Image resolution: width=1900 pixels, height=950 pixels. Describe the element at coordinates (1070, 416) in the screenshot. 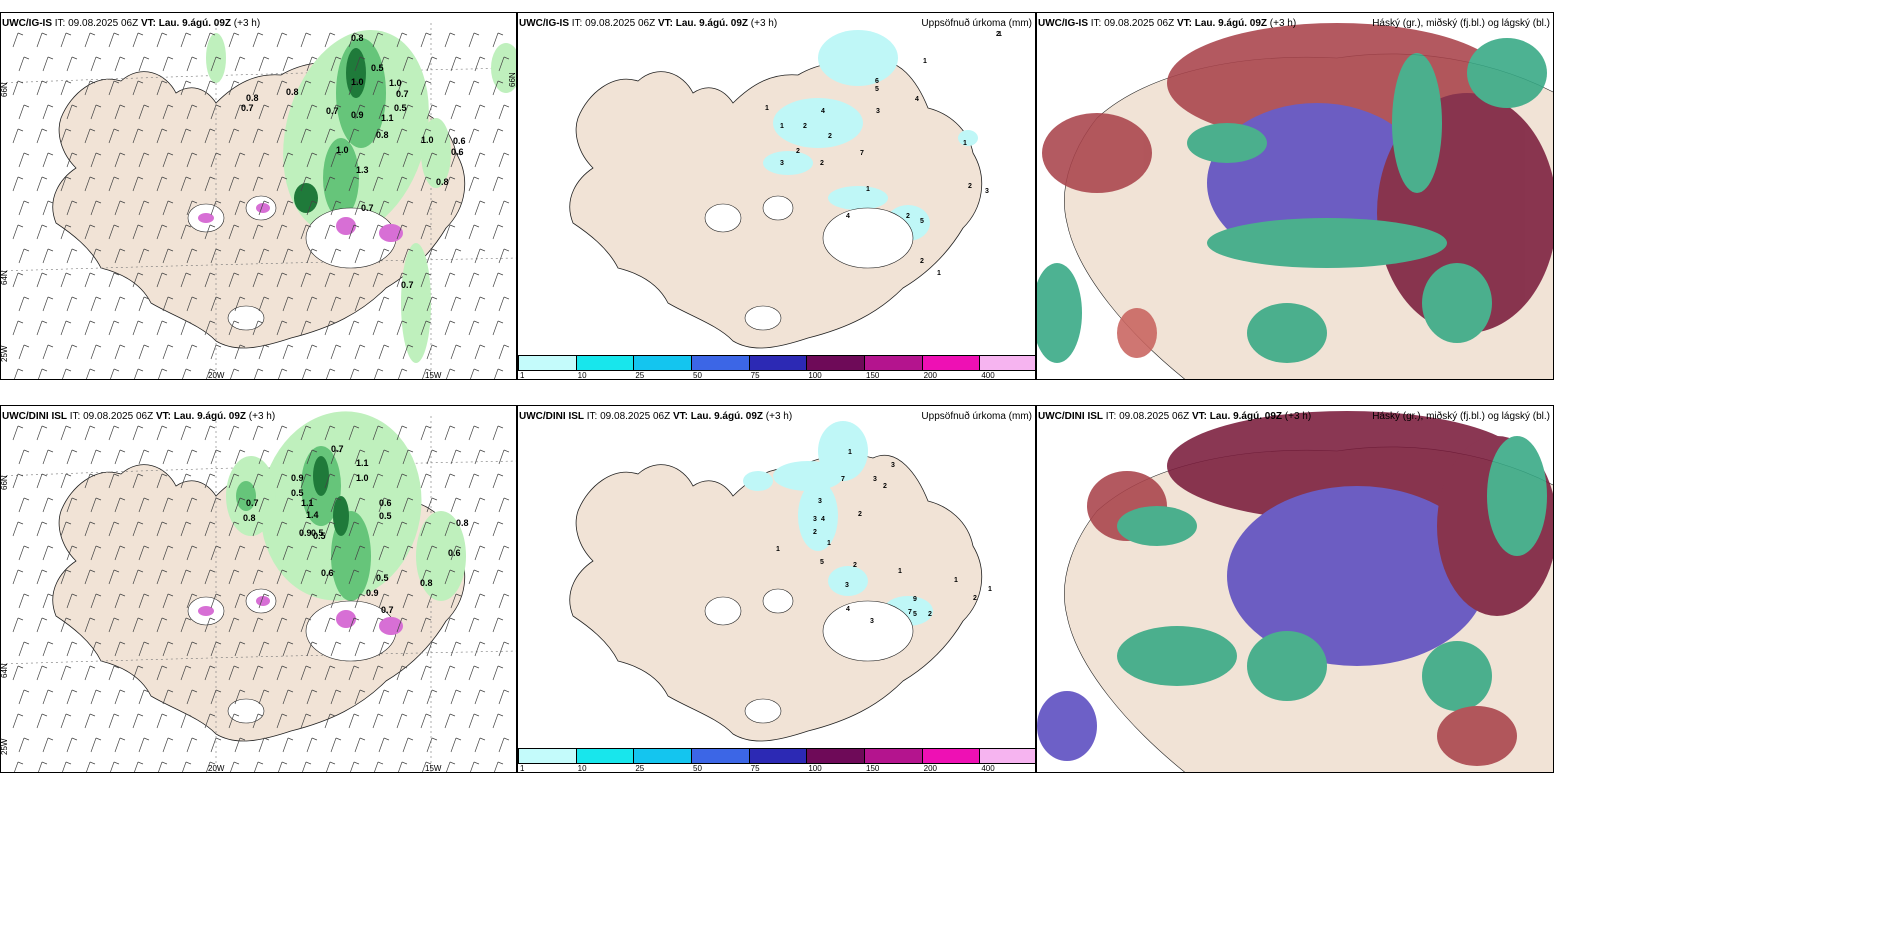

I see `model-name: UWC/DINI ISL` at that location.